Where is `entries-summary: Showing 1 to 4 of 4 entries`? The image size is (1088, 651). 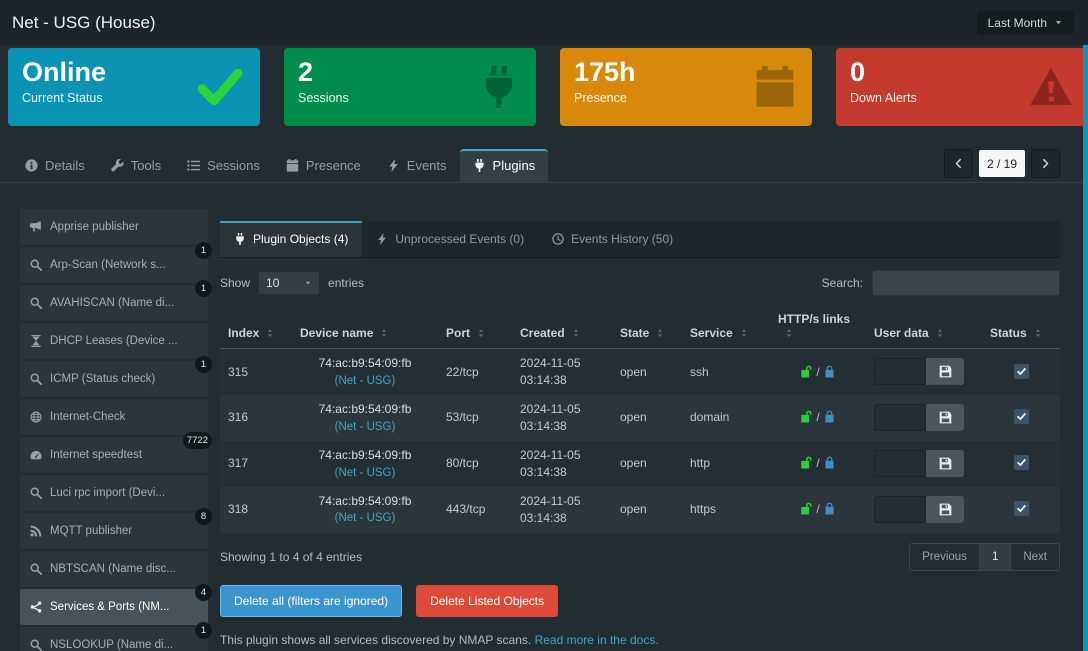 entries-summary: Showing 1 to 4 of 4 entries is located at coordinates (291, 556).